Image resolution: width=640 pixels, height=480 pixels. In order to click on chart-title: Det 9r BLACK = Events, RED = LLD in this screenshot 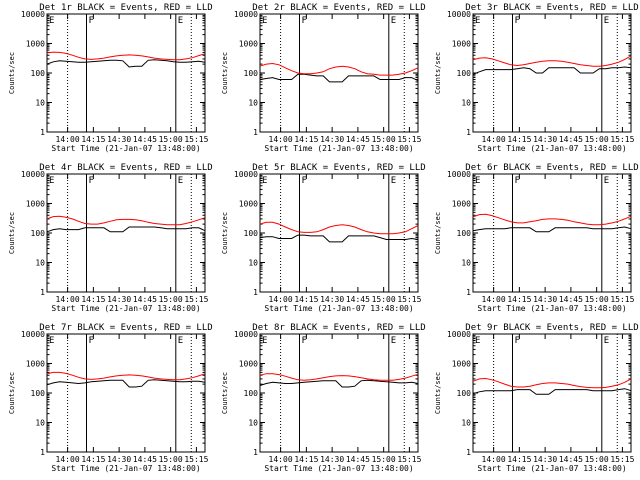, I will do `click(551, 328)`.